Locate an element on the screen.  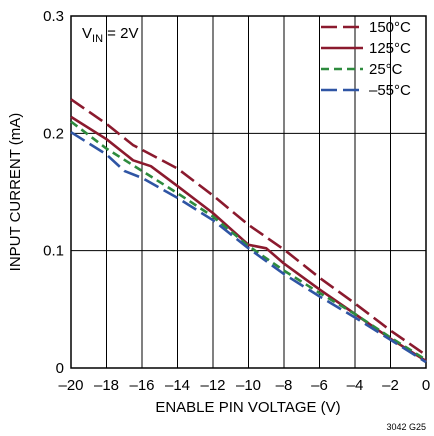
x-tick-label: –14 is located at coordinates (177, 385).